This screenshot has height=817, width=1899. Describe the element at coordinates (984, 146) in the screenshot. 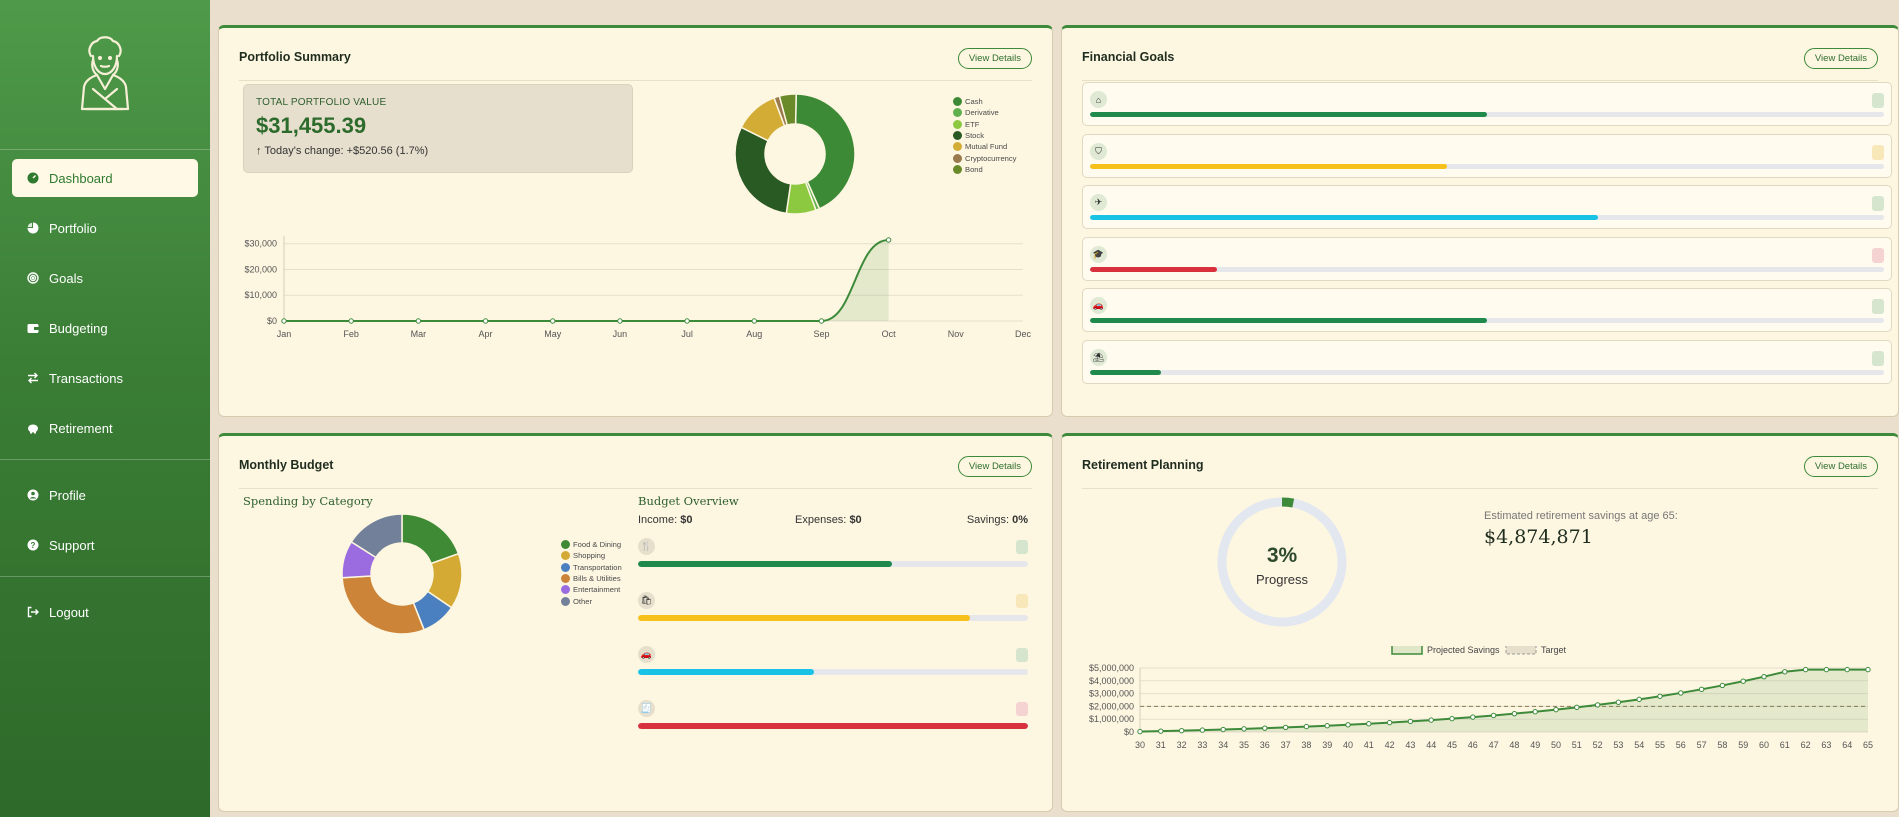

I see `legend-item: Mutual Fund` at that location.